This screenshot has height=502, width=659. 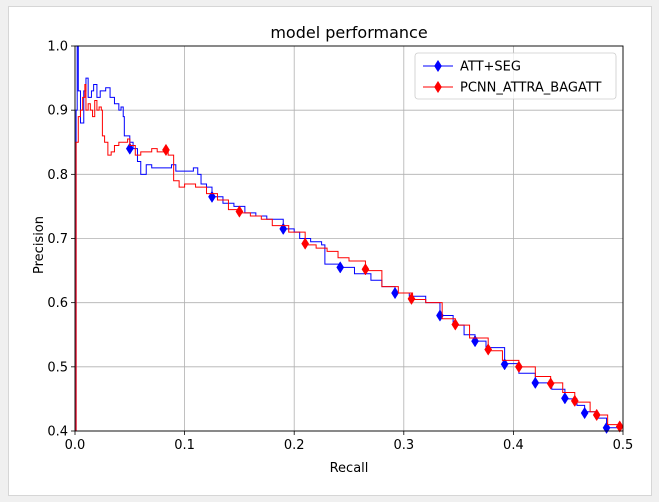 I want to click on y-axis-label: Precision, so click(x=39, y=245).